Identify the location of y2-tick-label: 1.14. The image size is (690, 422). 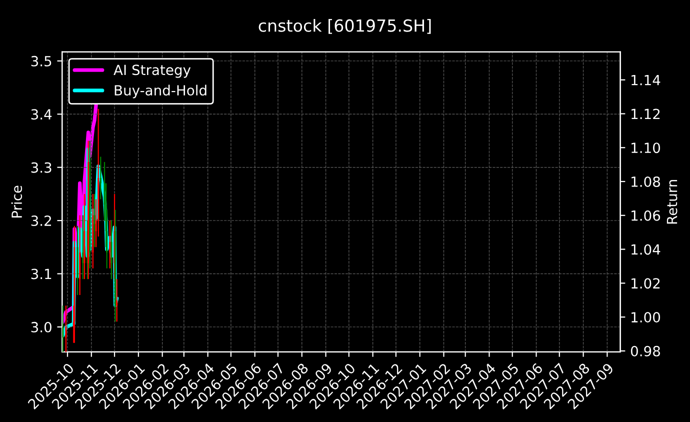
(646, 80).